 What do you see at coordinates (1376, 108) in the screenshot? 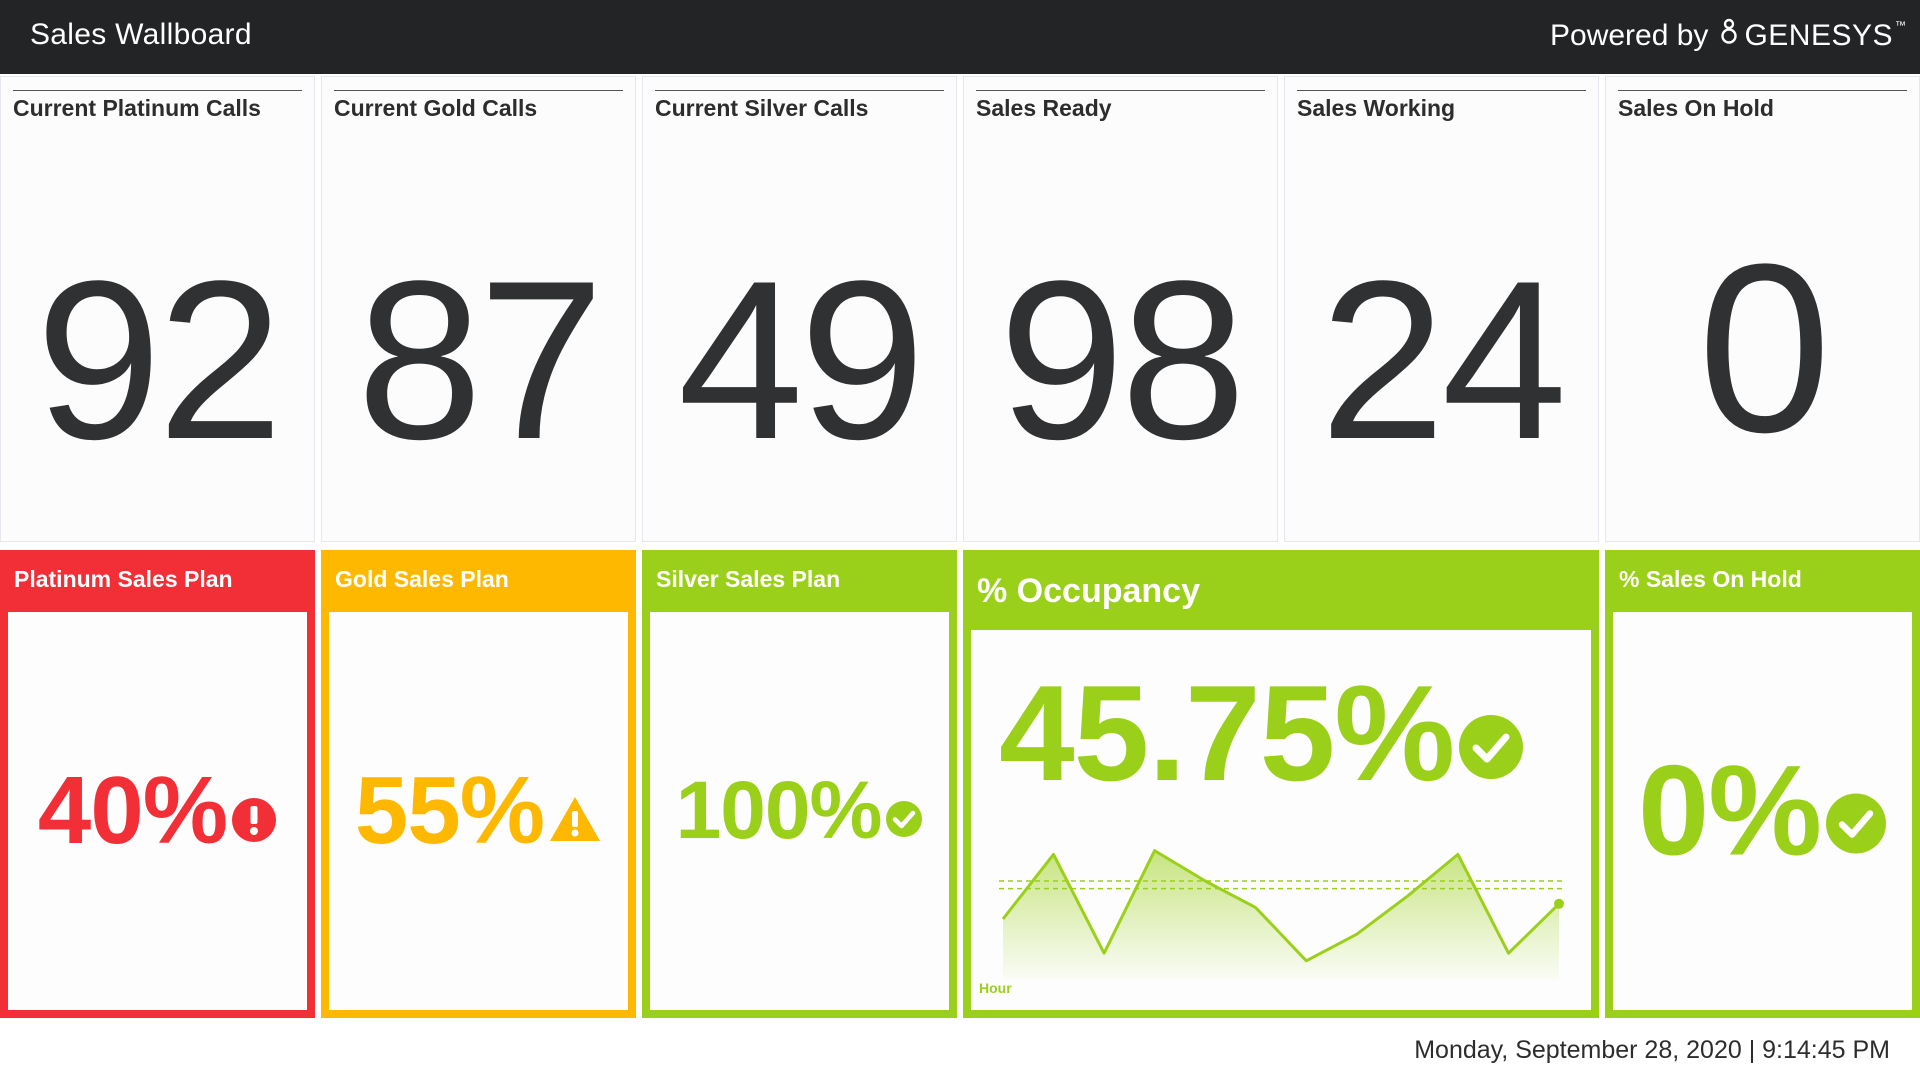
I see `metric-label: Sales Working` at bounding box center [1376, 108].